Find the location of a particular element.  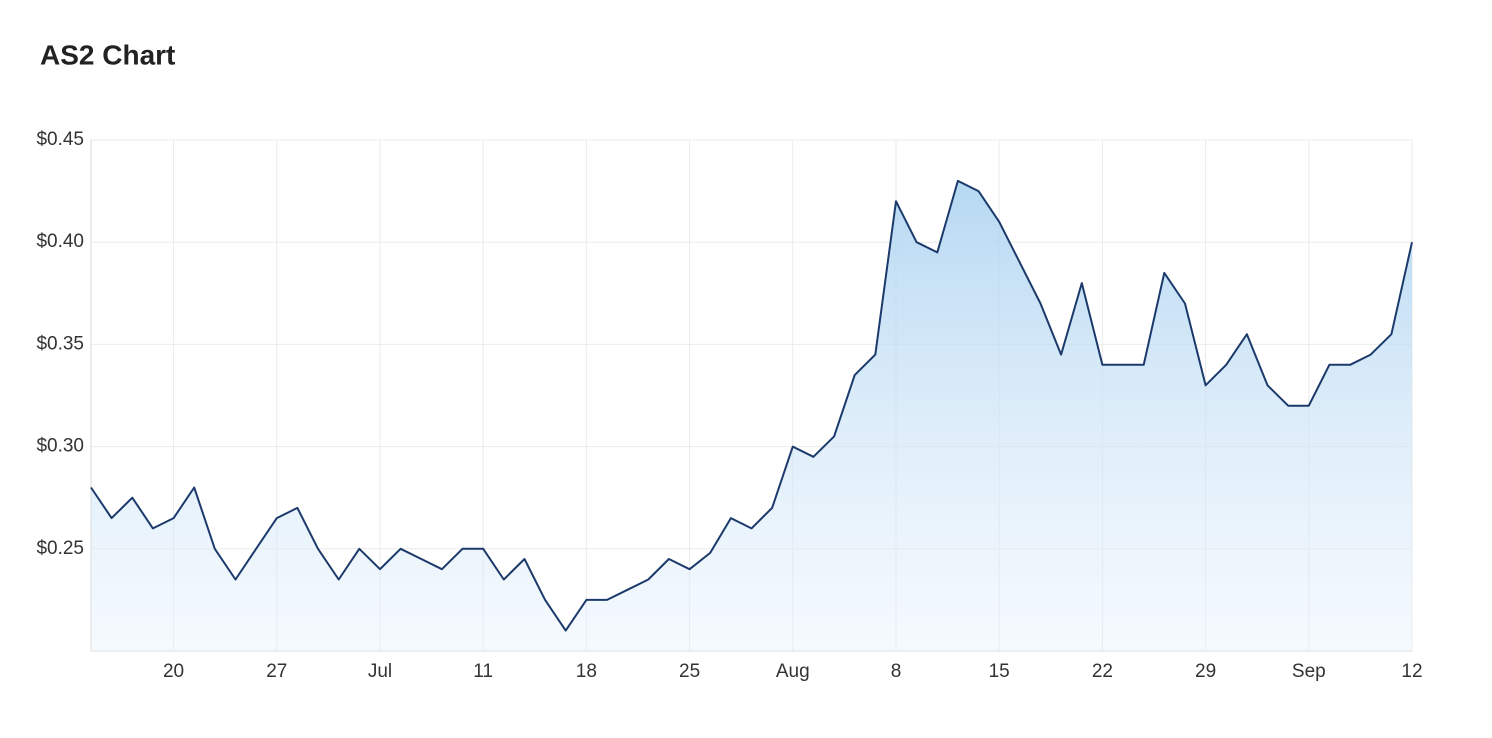

x-tick-label: 22 is located at coordinates (1102, 671).